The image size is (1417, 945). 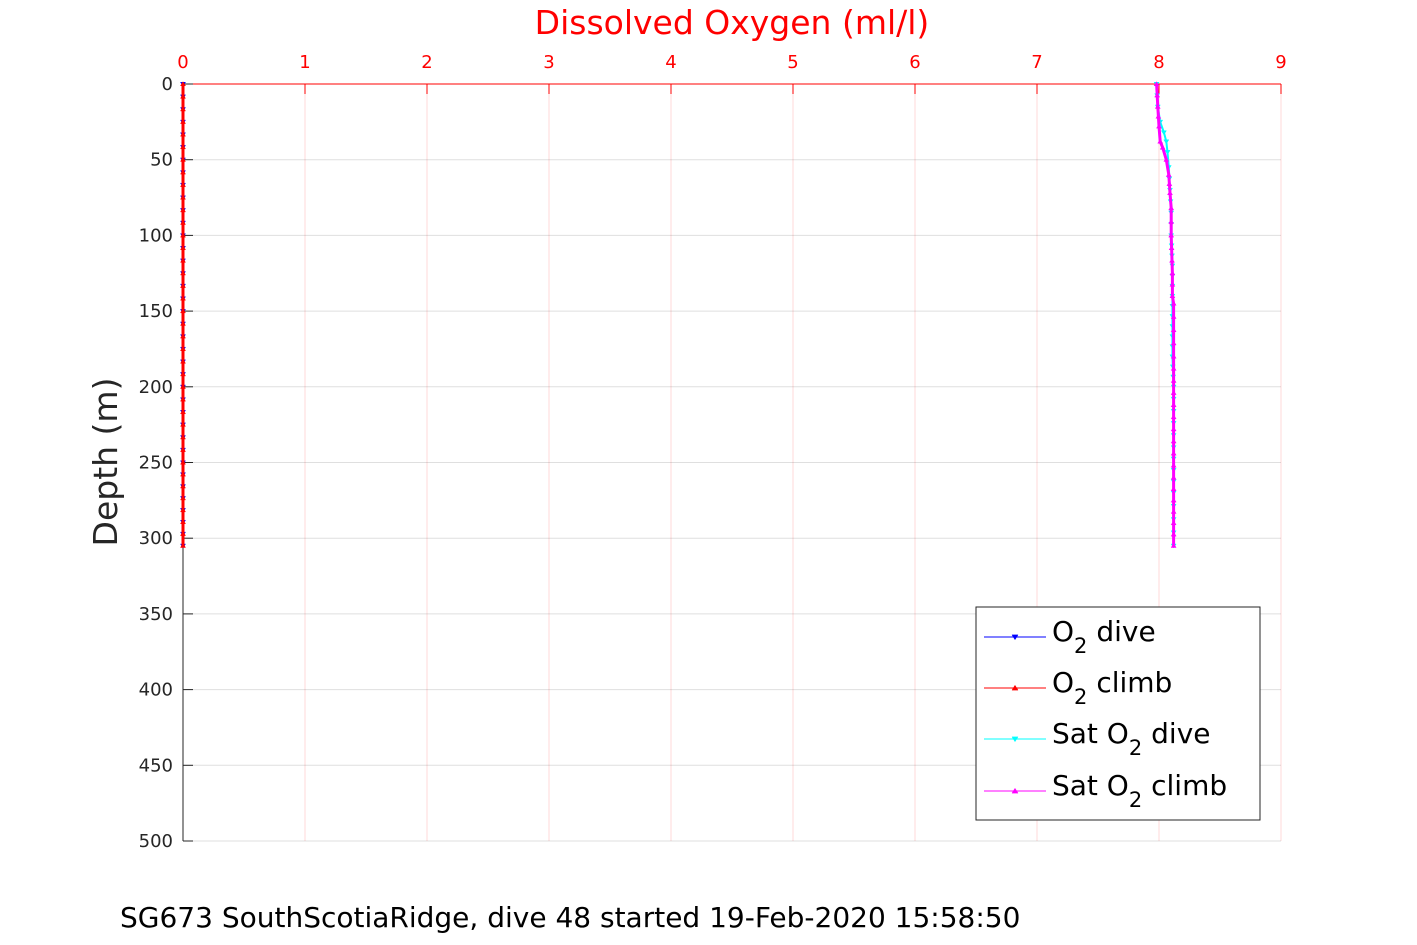 I want to click on legend-item-0: O2 dive, so click(x=1070, y=636).